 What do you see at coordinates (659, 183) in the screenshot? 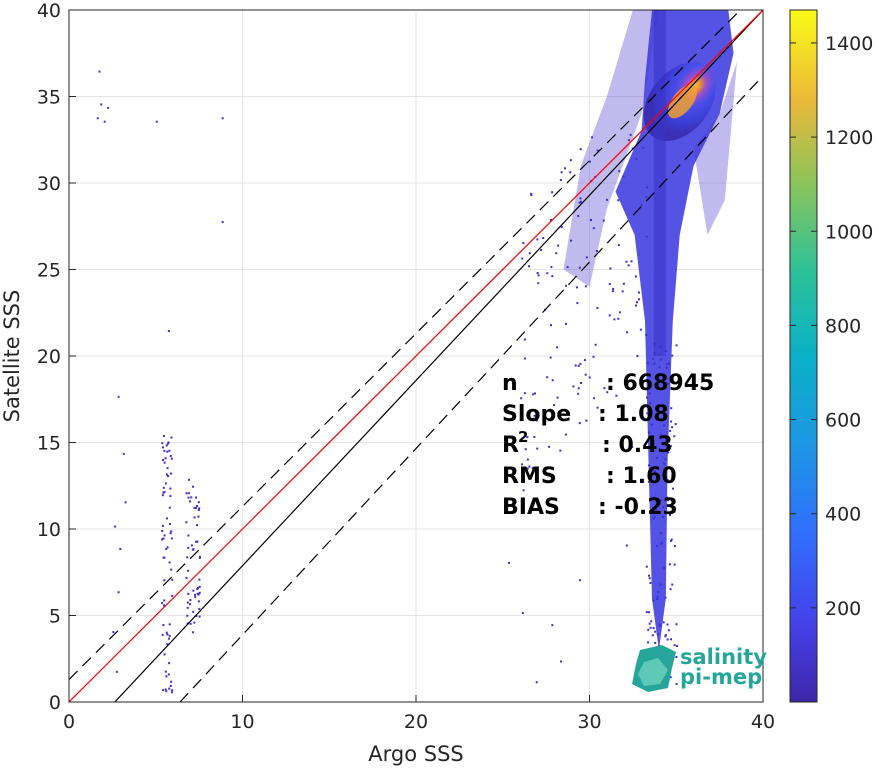
I see `density-vertical-streak` at bounding box center [659, 183].